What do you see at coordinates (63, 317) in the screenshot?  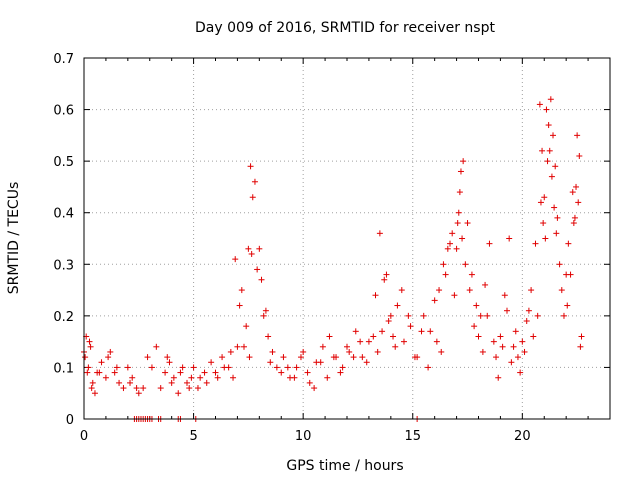 I see `y-tick-label: 0.2` at bounding box center [63, 317].